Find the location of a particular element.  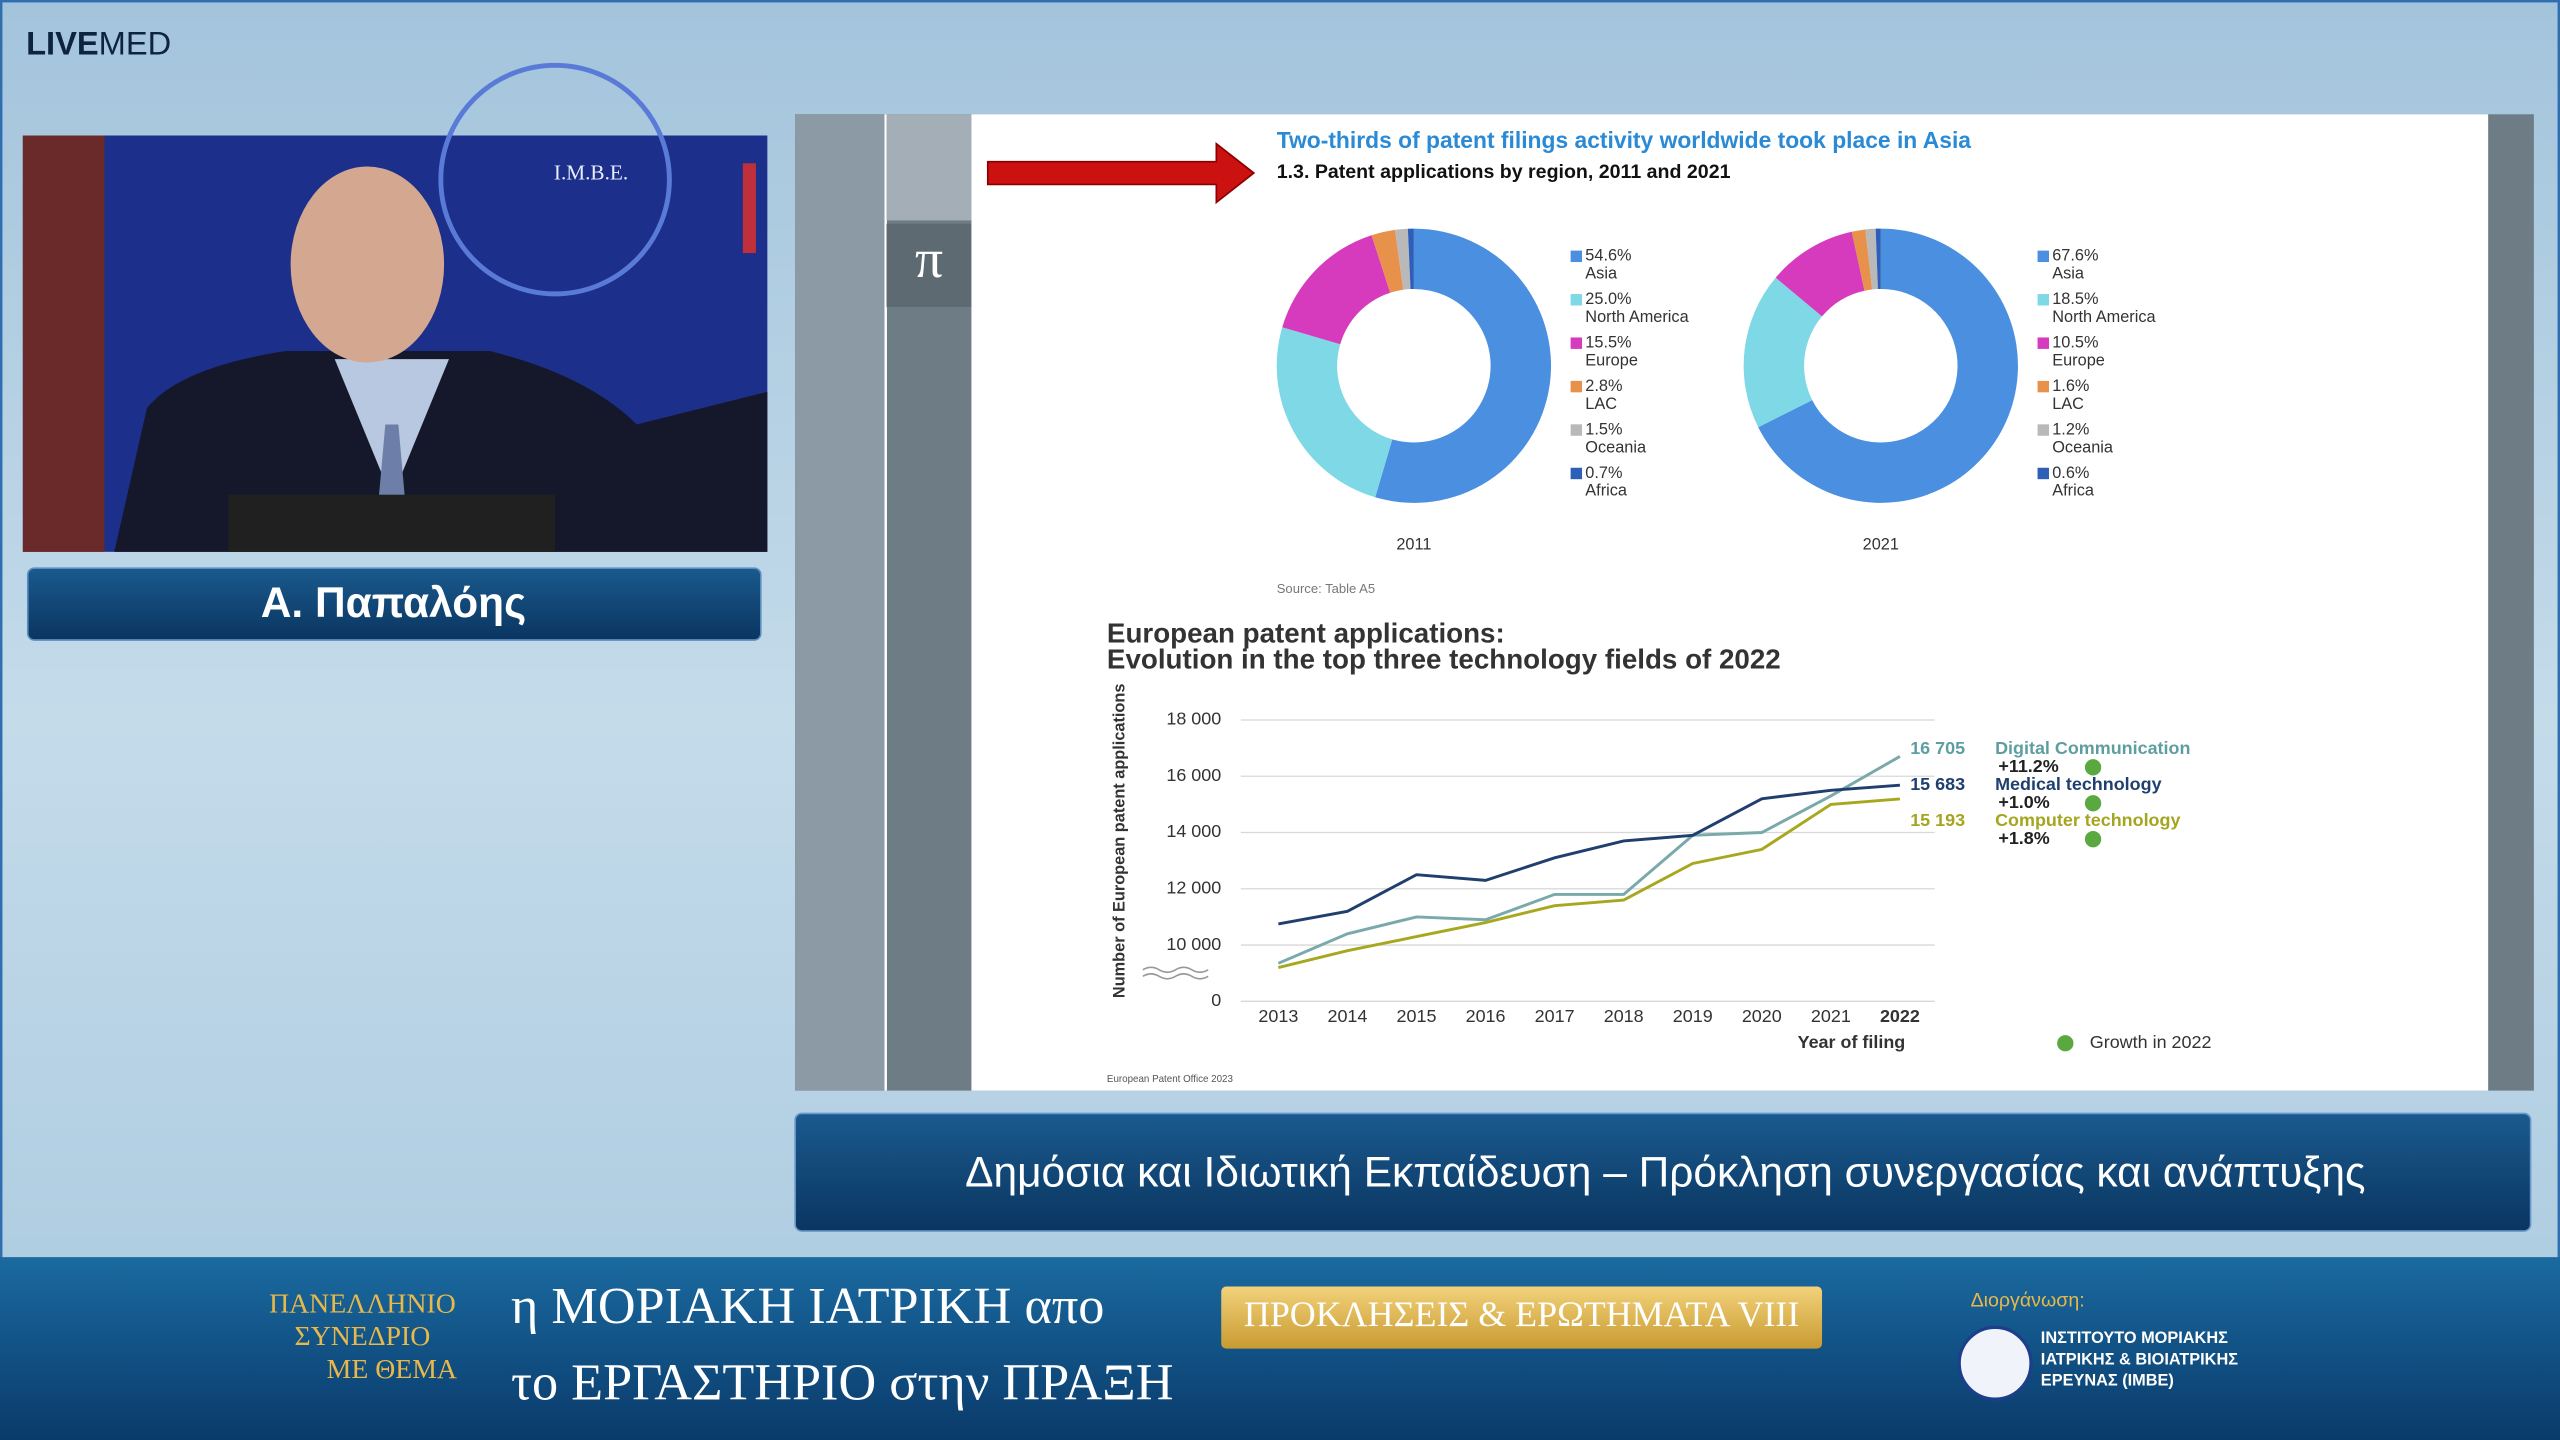

y-tick-label: 14 000 is located at coordinates (1193, 831).